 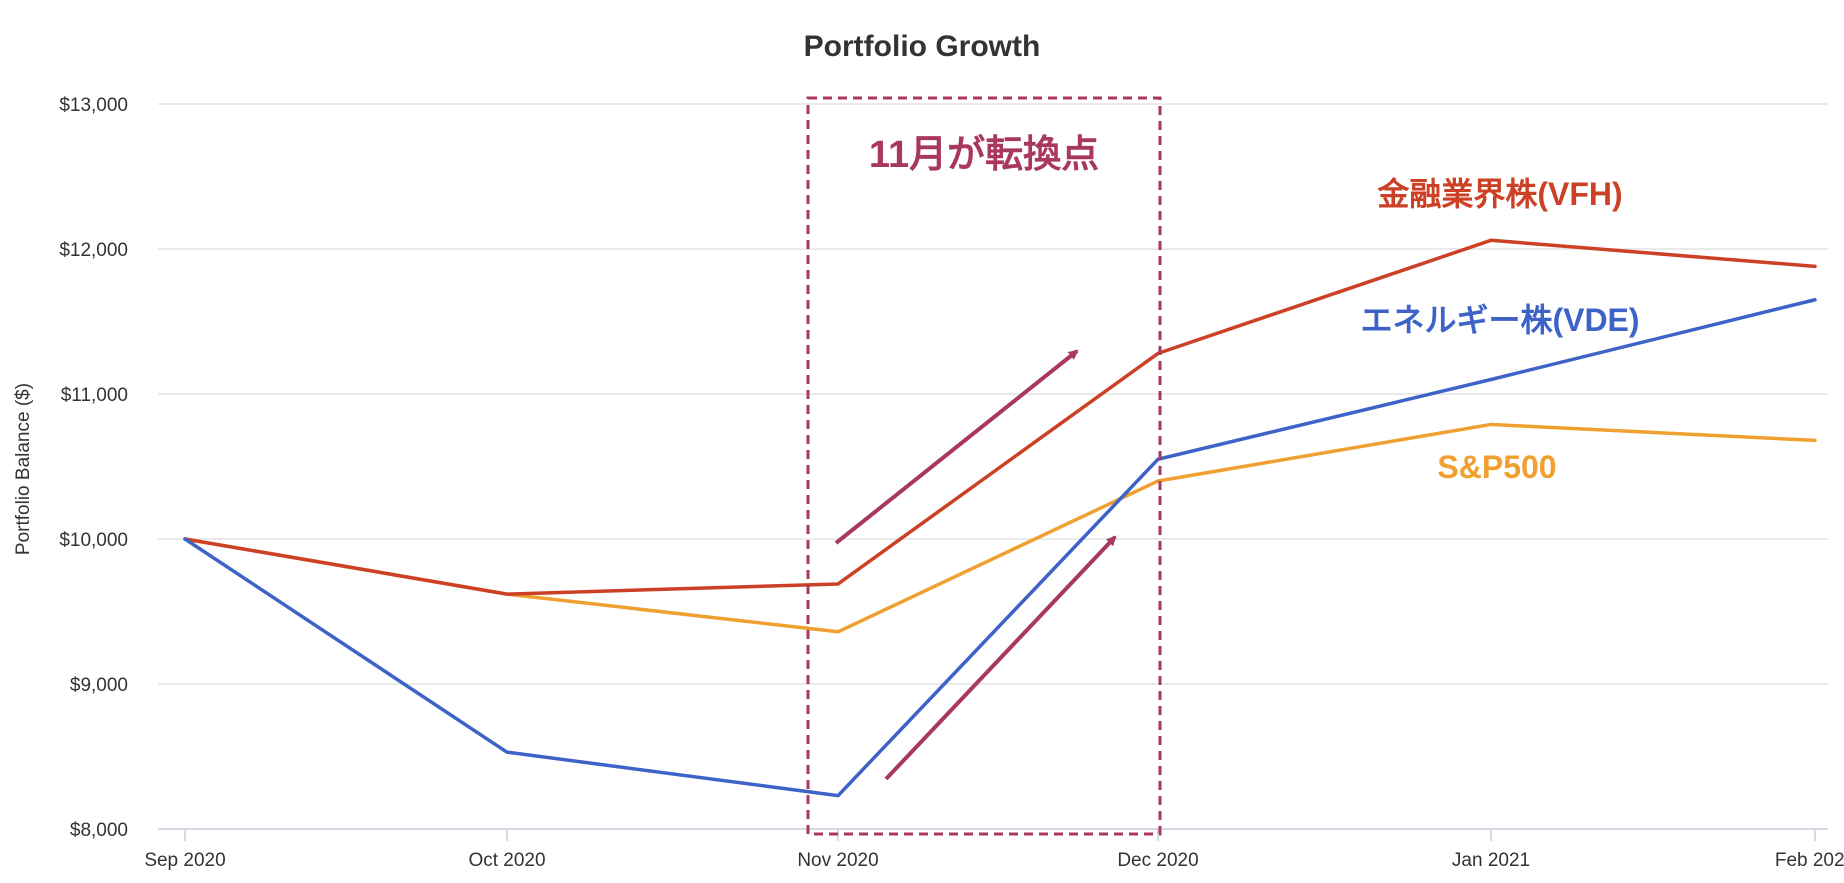 I want to click on y-axis-label: Portfolio Balance ($), so click(x=23, y=469).